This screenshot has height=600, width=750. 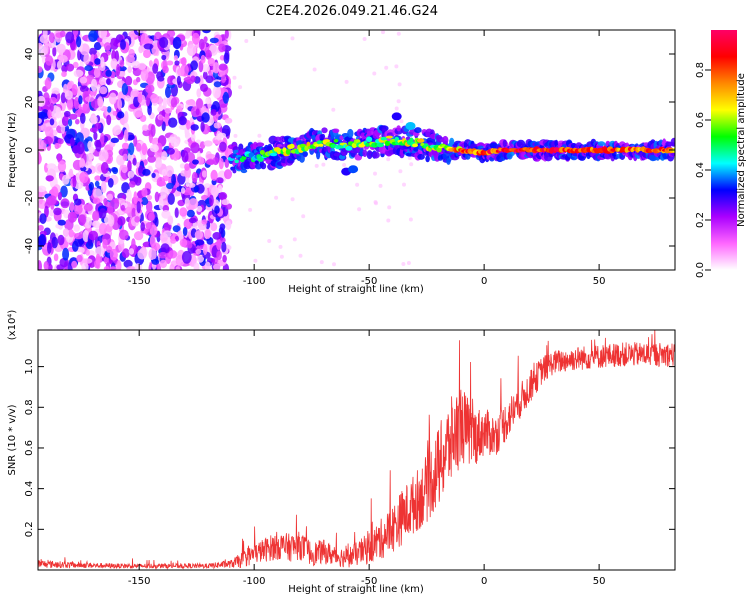 I want to click on y-tick-label: 1.0, so click(x=29, y=367).